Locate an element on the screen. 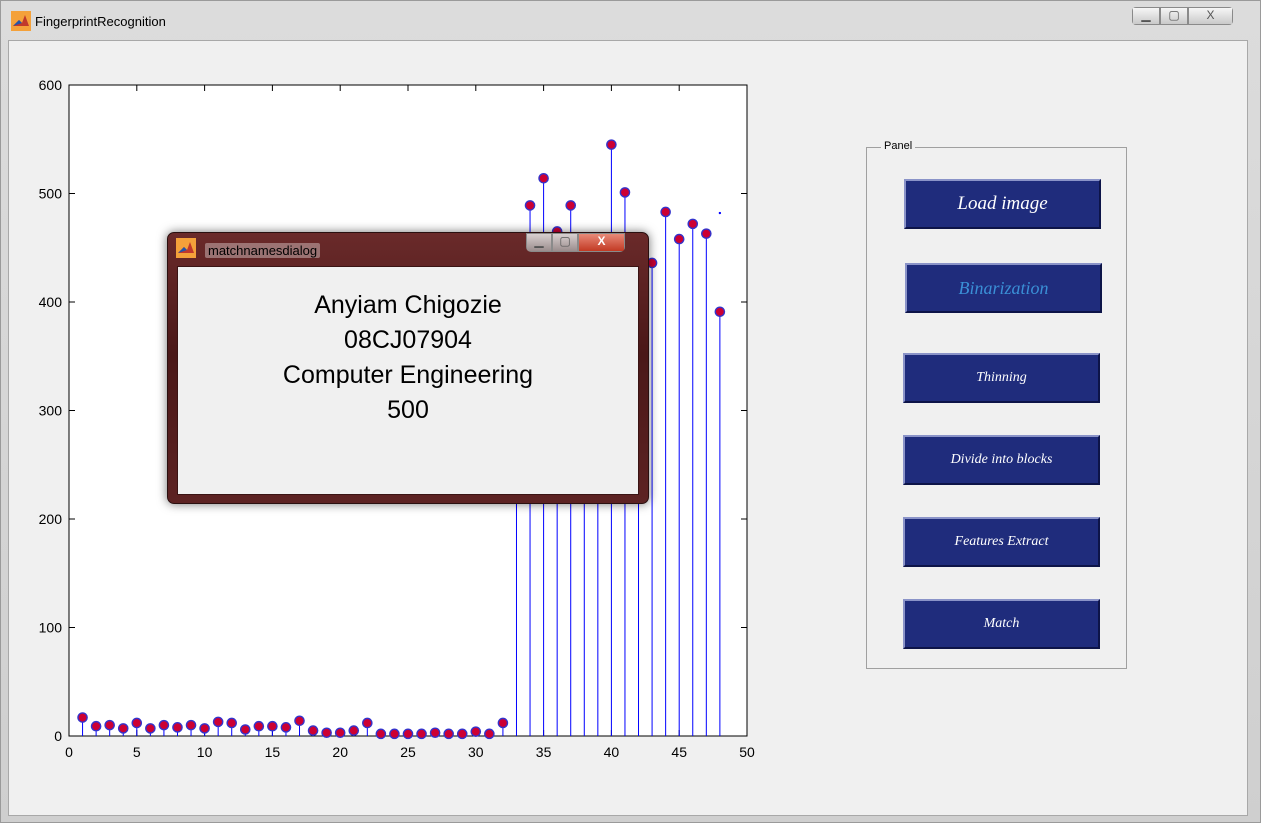 This screenshot has width=1261, height=824. divide-into-blocks-button: Divide into blocks is located at coordinates (1001, 460).